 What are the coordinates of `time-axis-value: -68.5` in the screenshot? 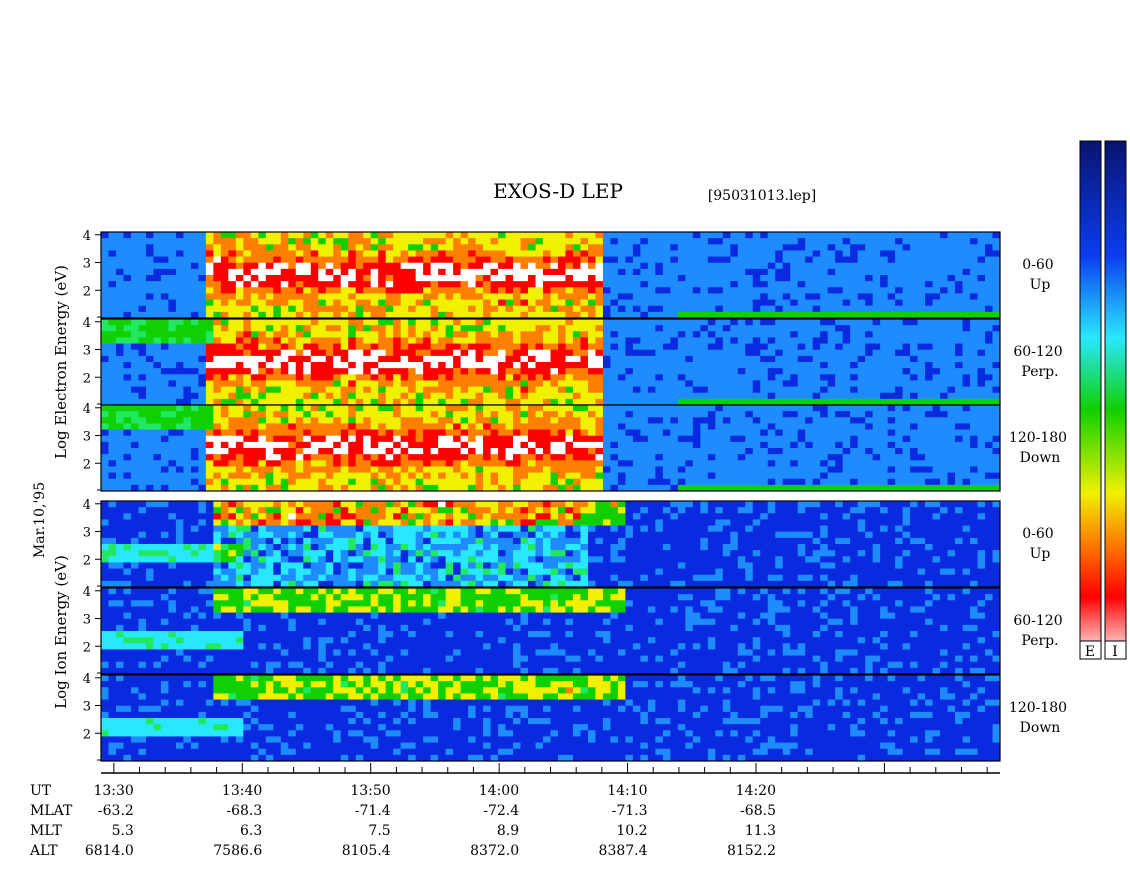 It's located at (758, 811).